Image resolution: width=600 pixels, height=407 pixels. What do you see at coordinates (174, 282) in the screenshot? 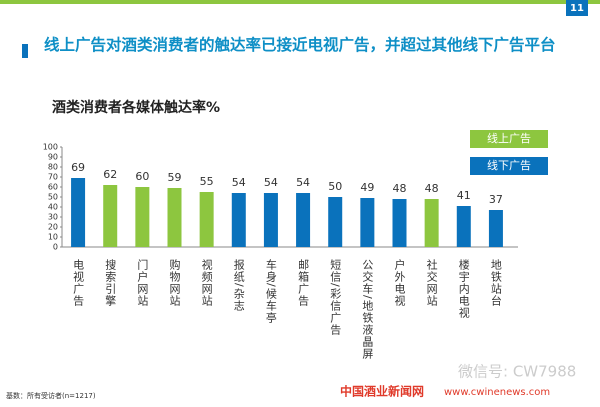
I see `x-tick-label: 购物网站` at bounding box center [174, 282].